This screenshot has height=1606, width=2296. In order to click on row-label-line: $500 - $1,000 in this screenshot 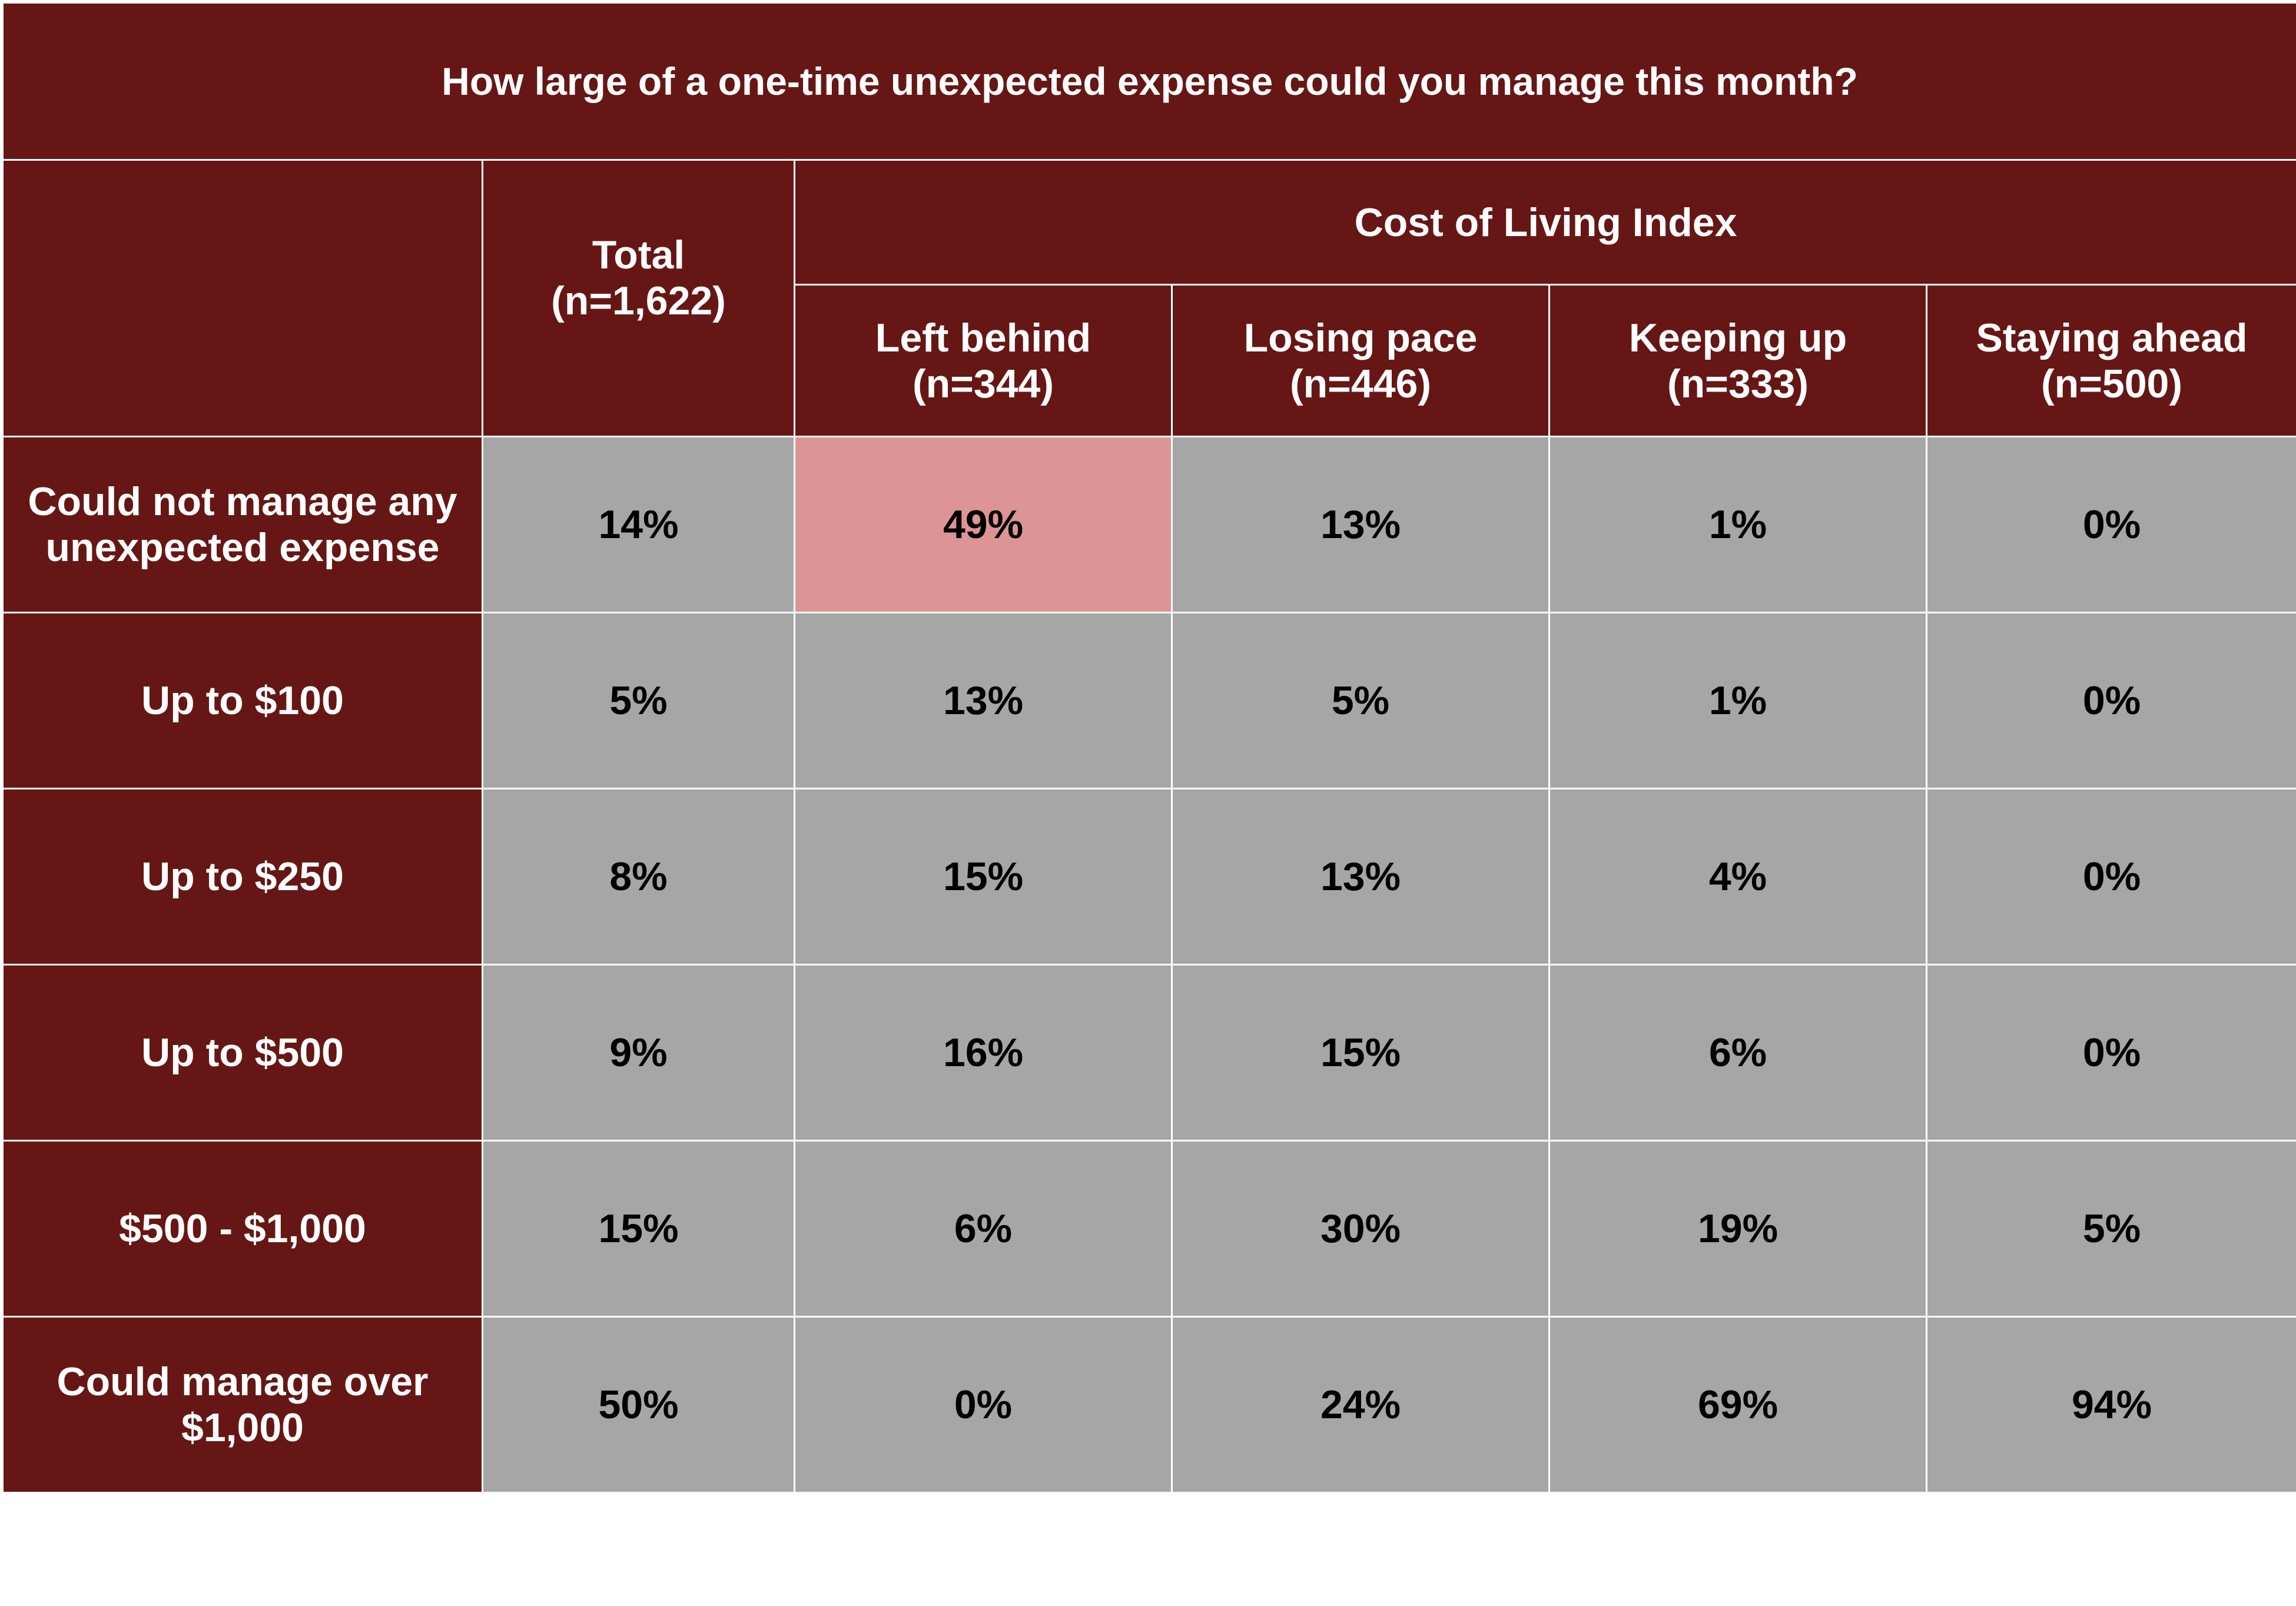, I will do `click(242, 1228)`.